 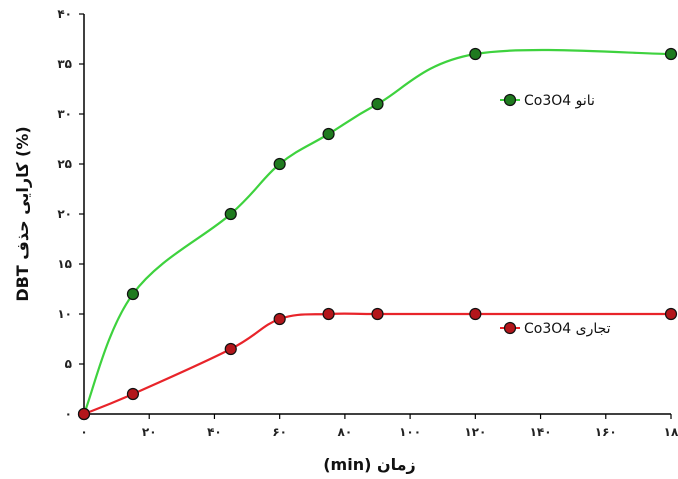 What do you see at coordinates (555, 215) in the screenshot?
I see `legend: نانو Co3O4 تجاری Co3O4` at bounding box center [555, 215].